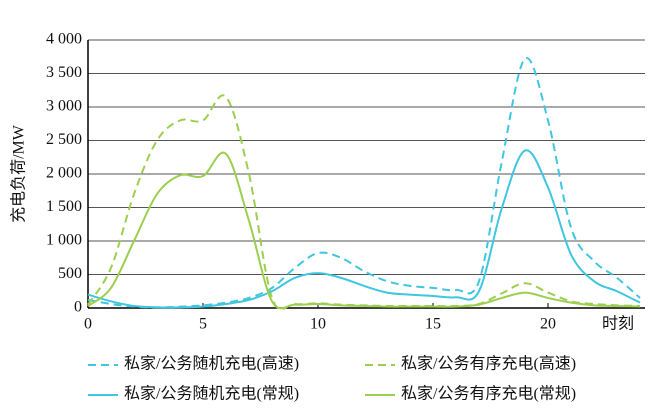  What do you see at coordinates (488, 364) in the screenshot?
I see `legend-label: 私家/公务有序充电(高速)` at bounding box center [488, 364].